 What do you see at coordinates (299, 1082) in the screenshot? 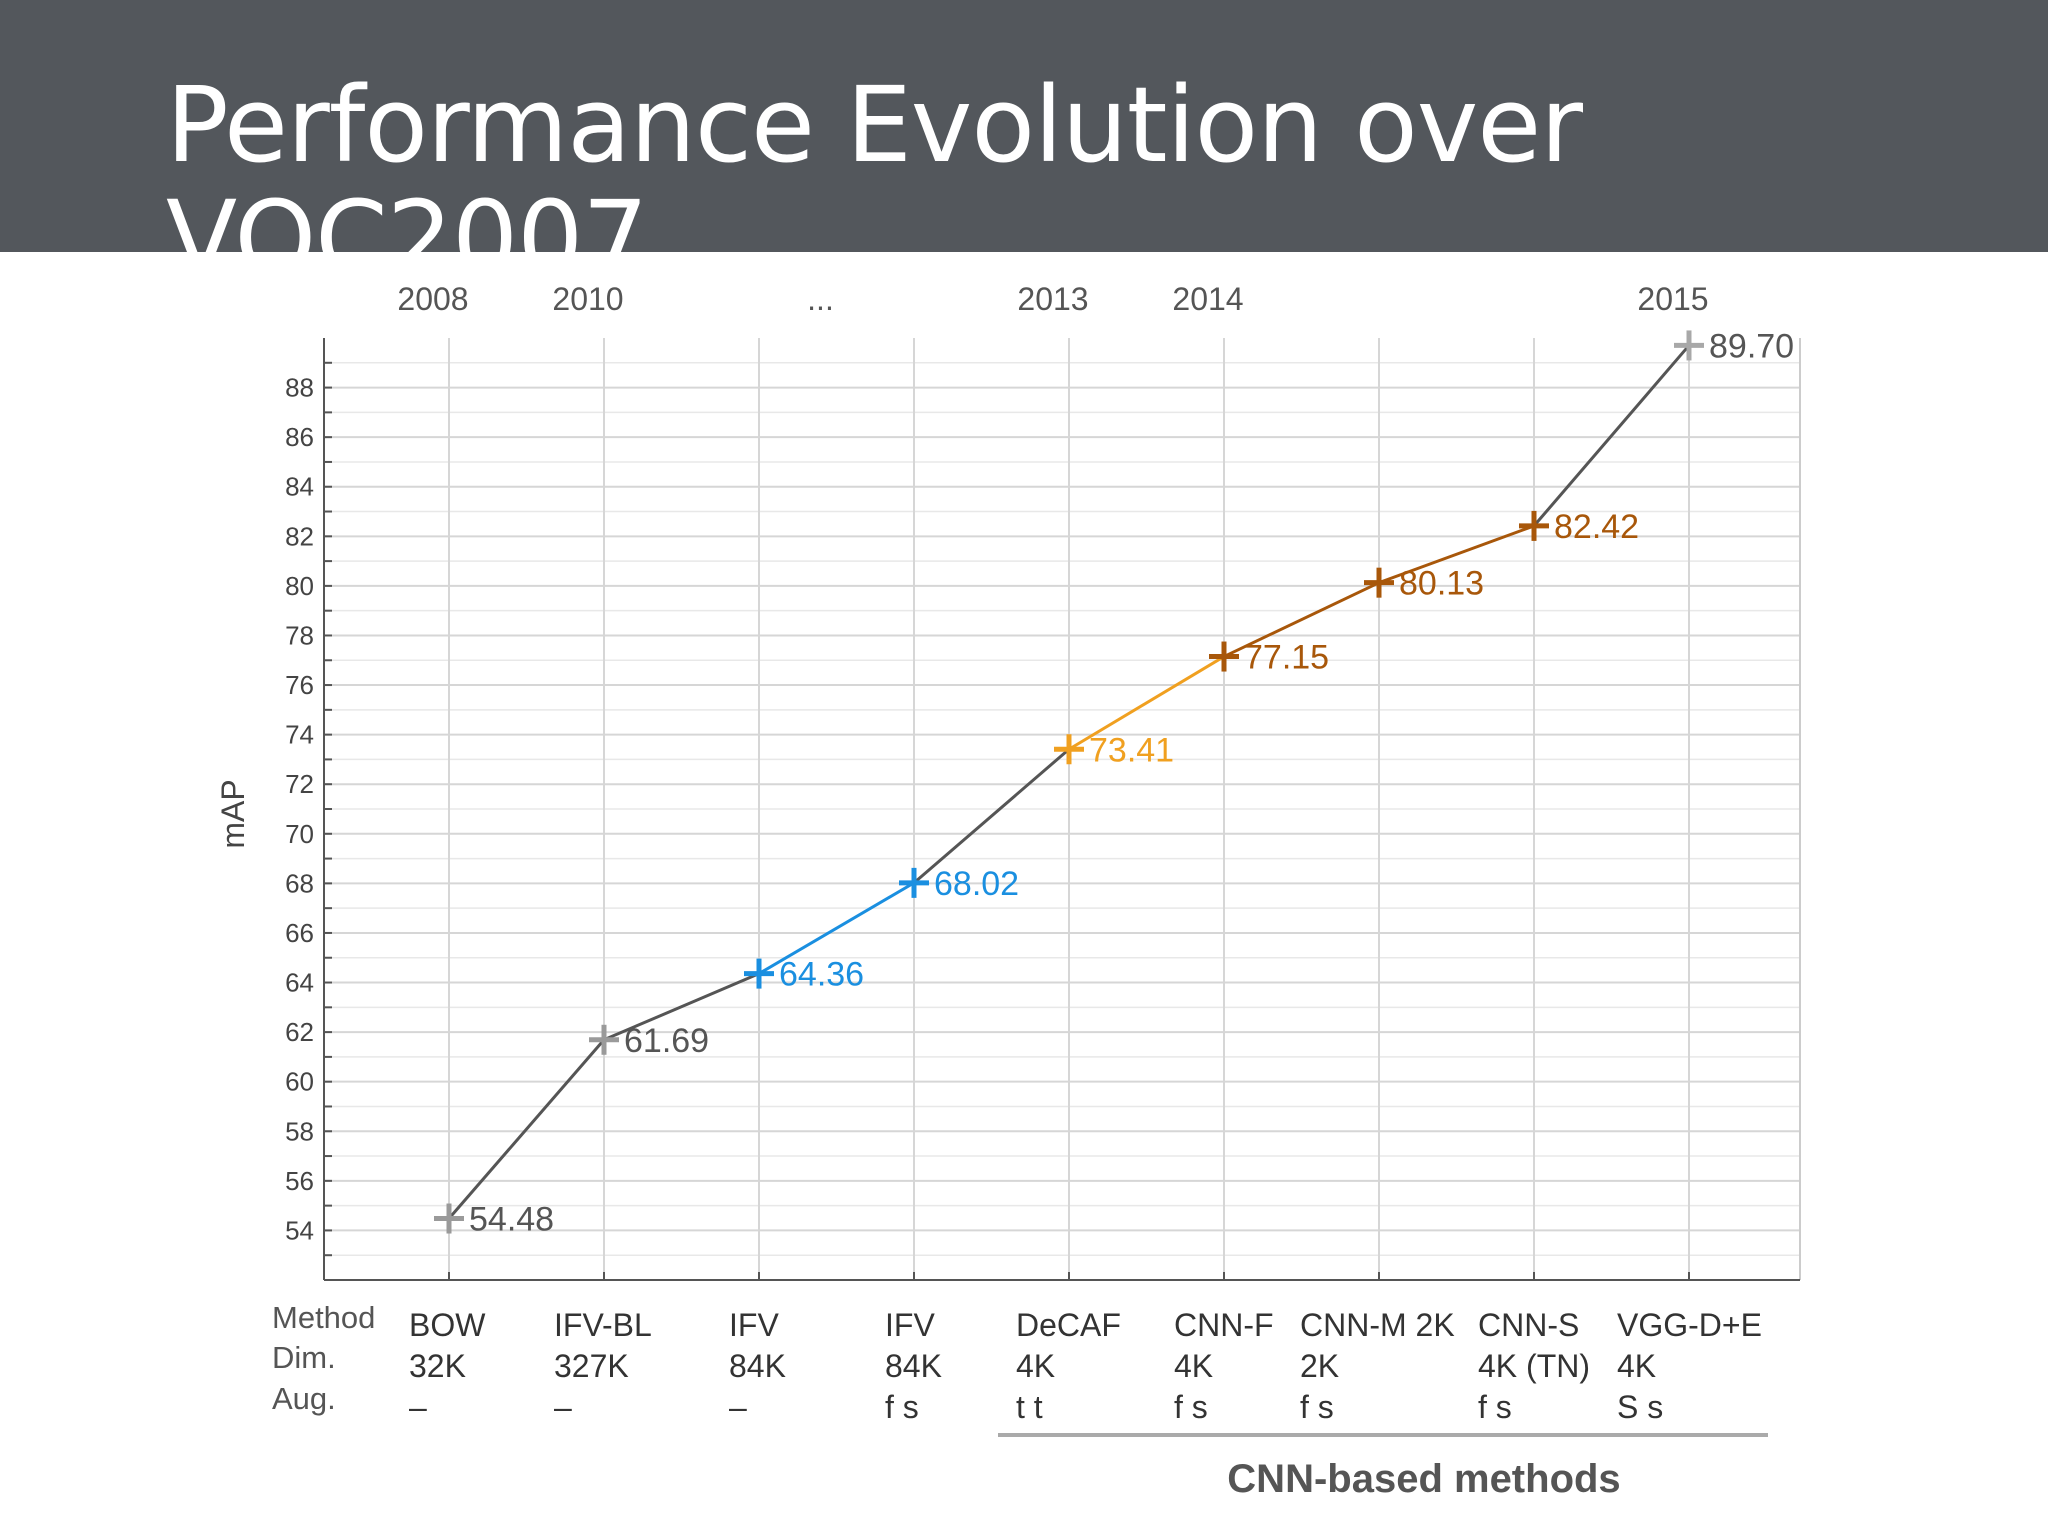
I see `y-tick-label: 60` at bounding box center [299, 1082].